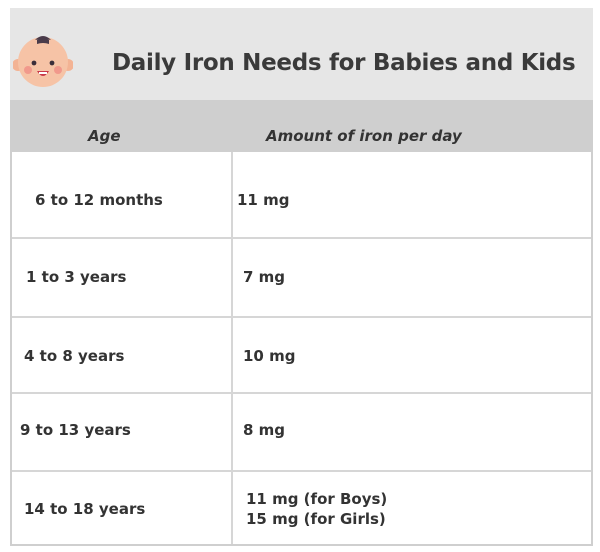  Describe the element at coordinates (264, 277) in the screenshot. I see `table-row-amount-cell: 7 mg` at that location.